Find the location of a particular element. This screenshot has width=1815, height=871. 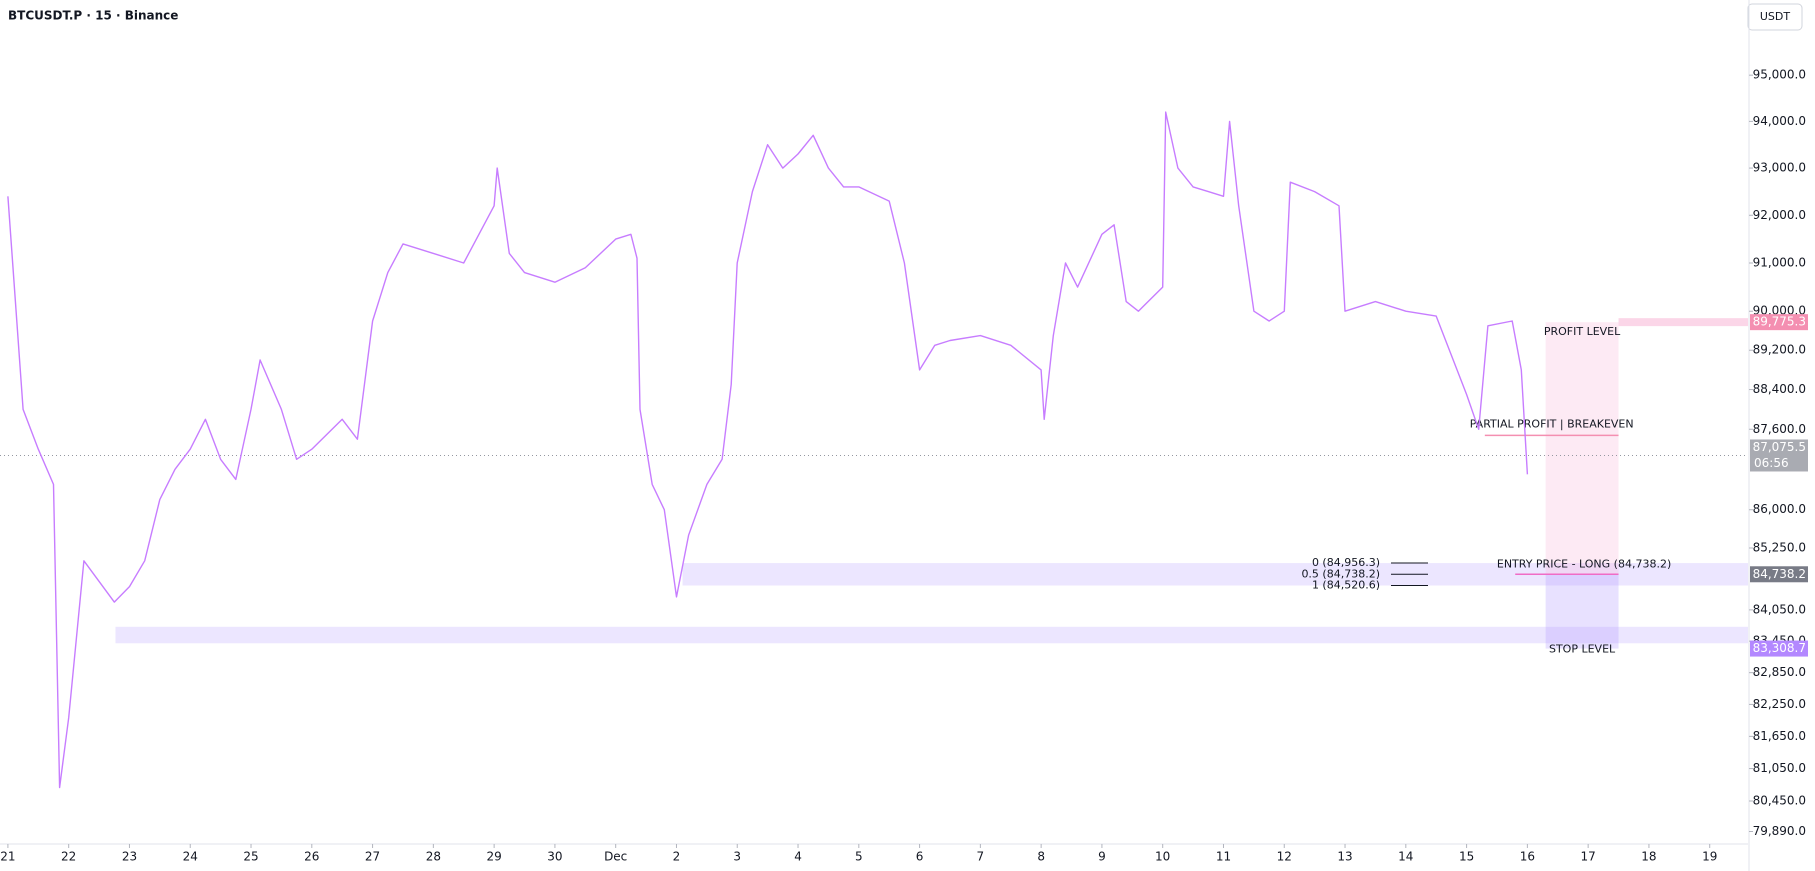

y-tick-label: 81,050.0 is located at coordinates (1779, 768).